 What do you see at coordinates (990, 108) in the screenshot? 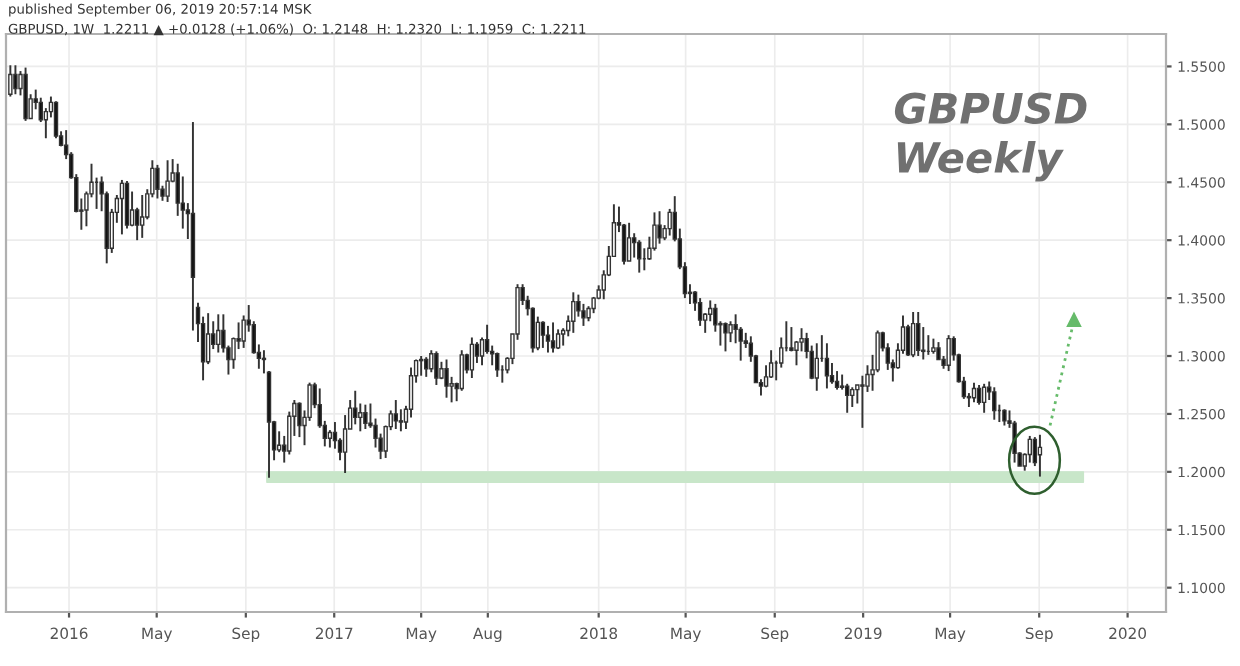
I see `text: GBPUSD` at bounding box center [990, 108].